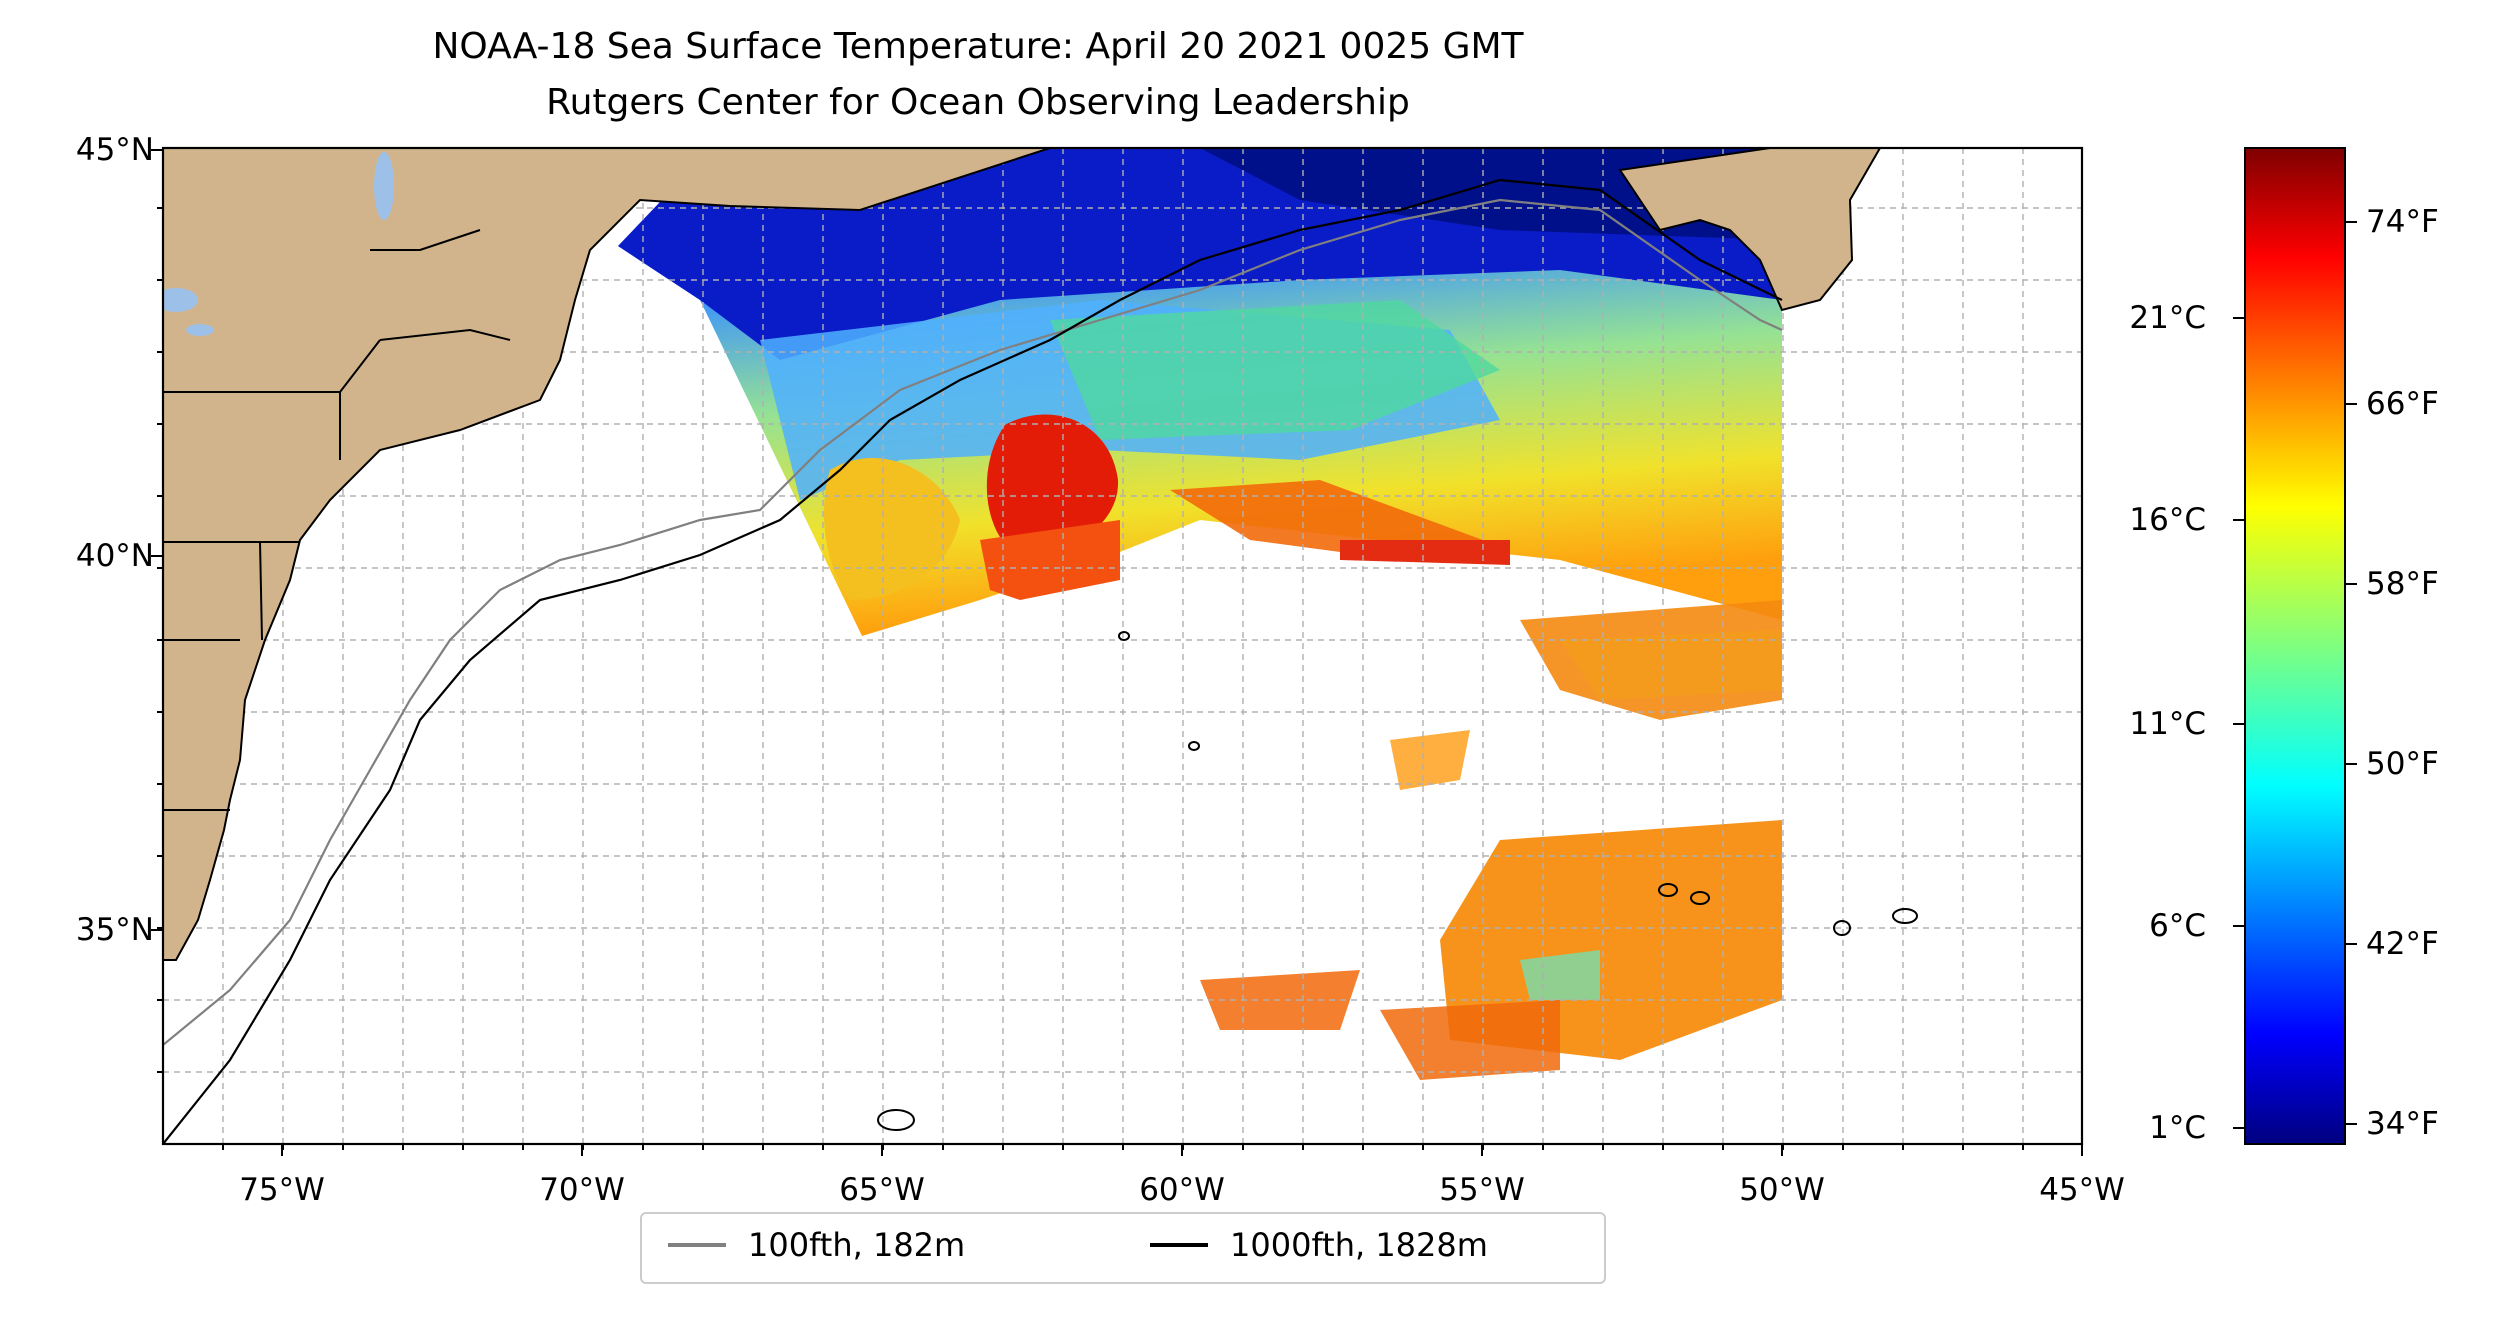 The height and width of the screenshot is (1318, 2502). Describe the element at coordinates (2402, 404) in the screenshot. I see `cb-label-66f: 66°F` at that location.